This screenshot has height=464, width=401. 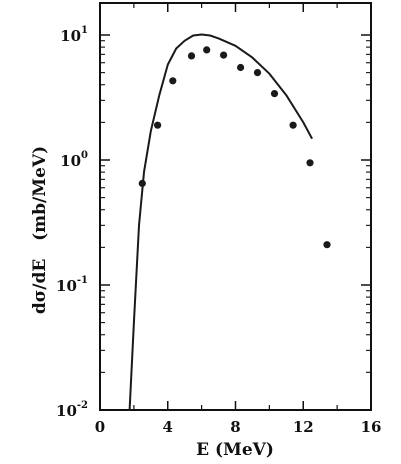 I want to click on y-tick-exponent: 1, so click(x=84, y=30).